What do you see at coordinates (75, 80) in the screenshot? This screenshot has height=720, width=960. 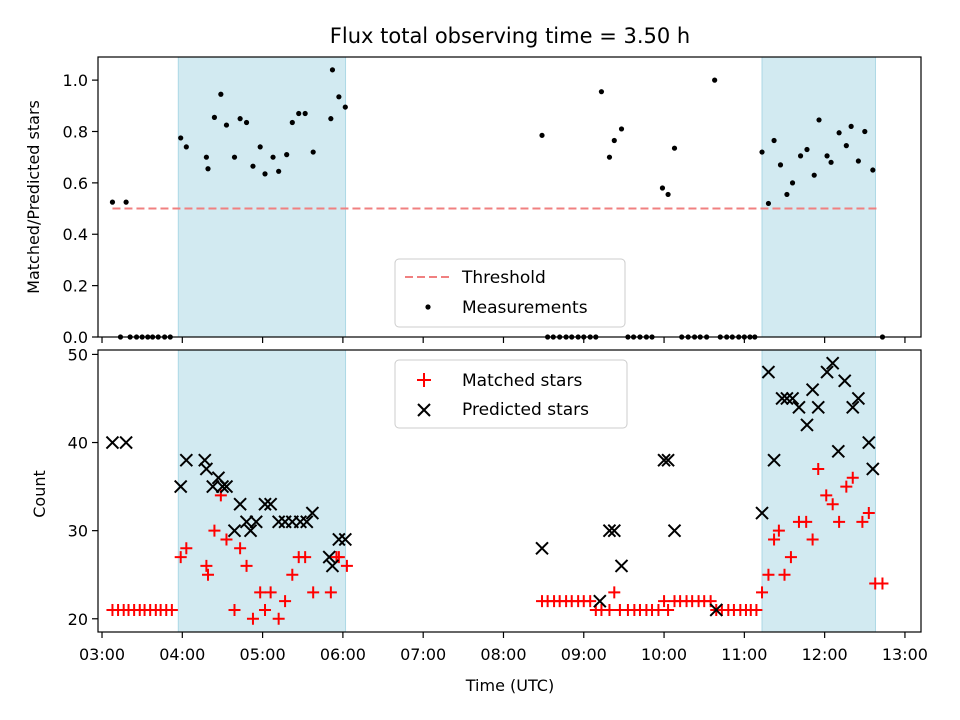 I see `top-y-tick-label-5: 1.0` at bounding box center [75, 80].